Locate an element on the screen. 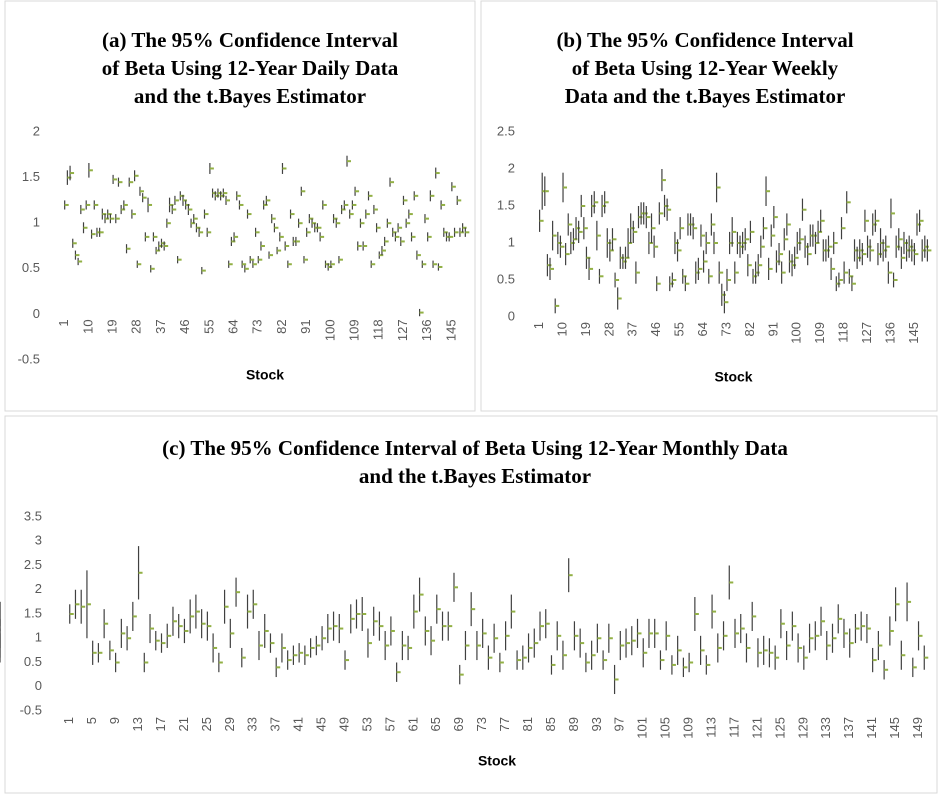 This screenshot has width=939, height=795. x-tick-label: 149 is located at coordinates (917, 728).